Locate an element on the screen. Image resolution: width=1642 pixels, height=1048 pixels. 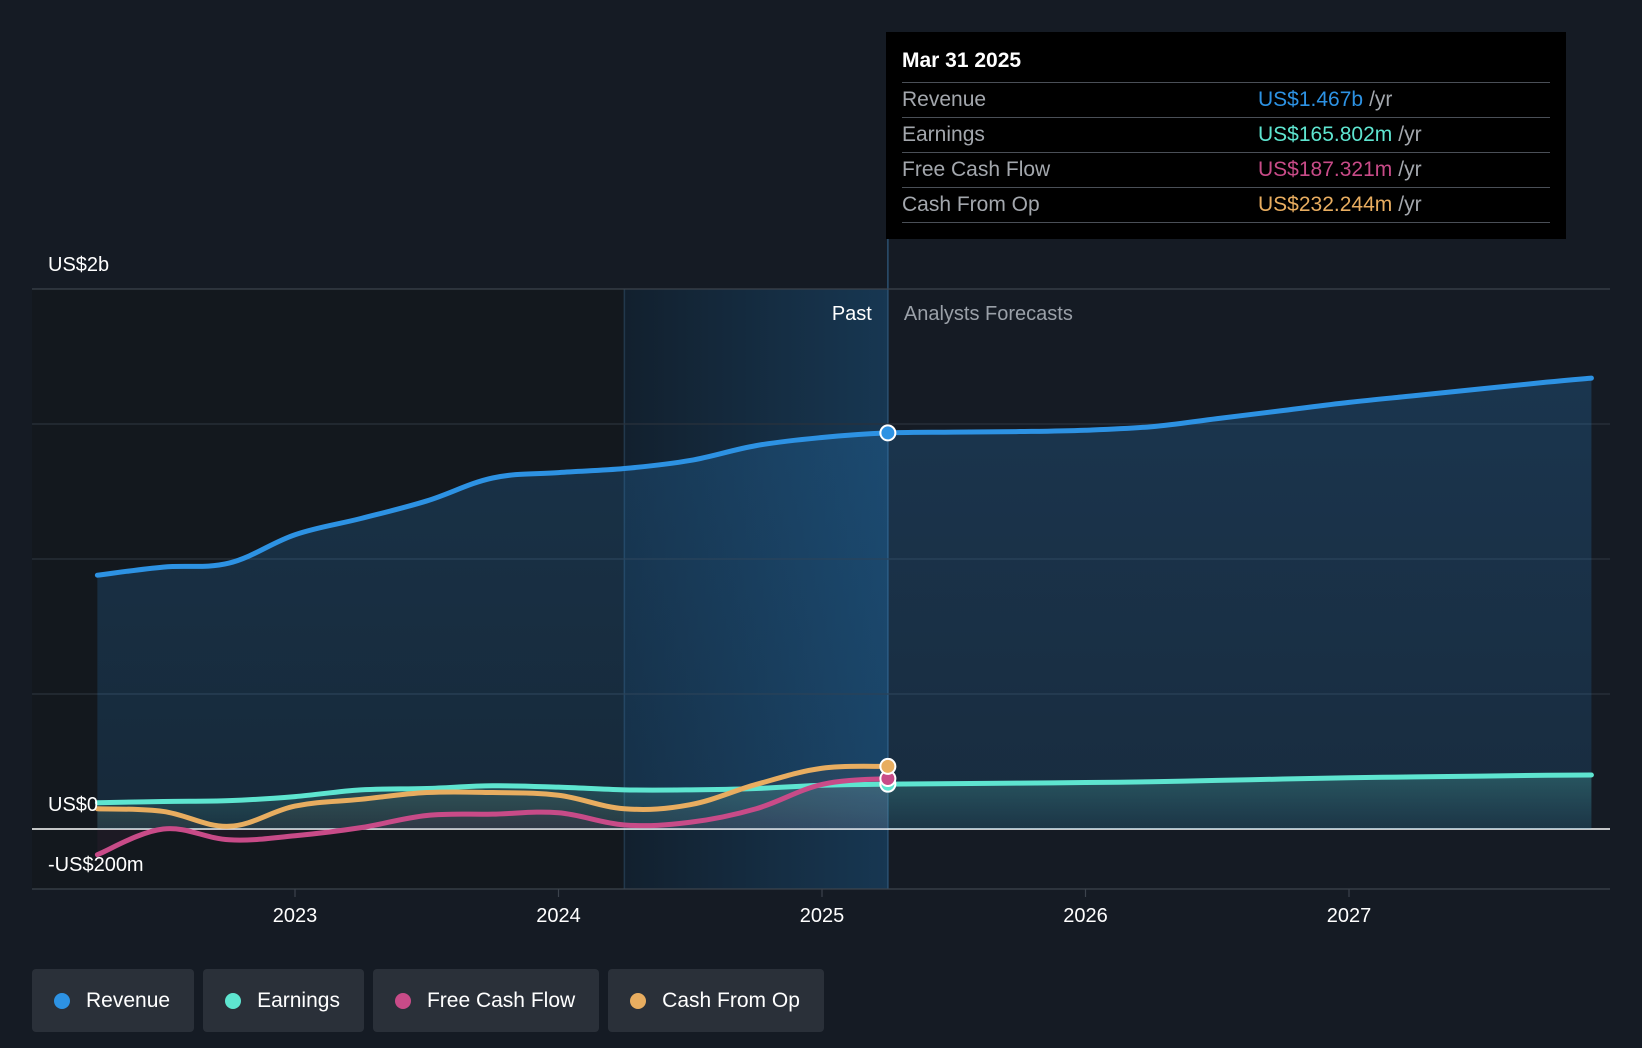
x-tick-label: 2023 is located at coordinates (295, 916).